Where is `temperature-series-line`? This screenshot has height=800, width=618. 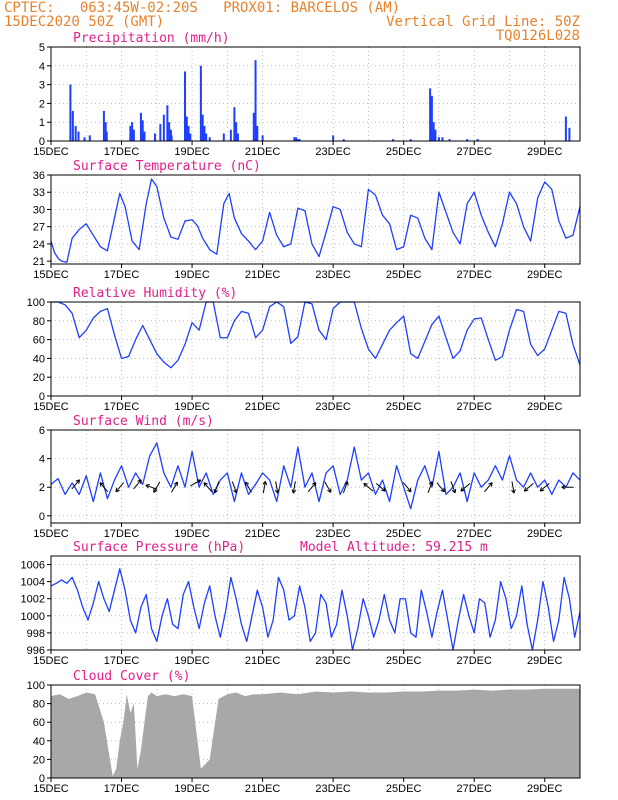
temperature-series-line is located at coordinates (315, 220).